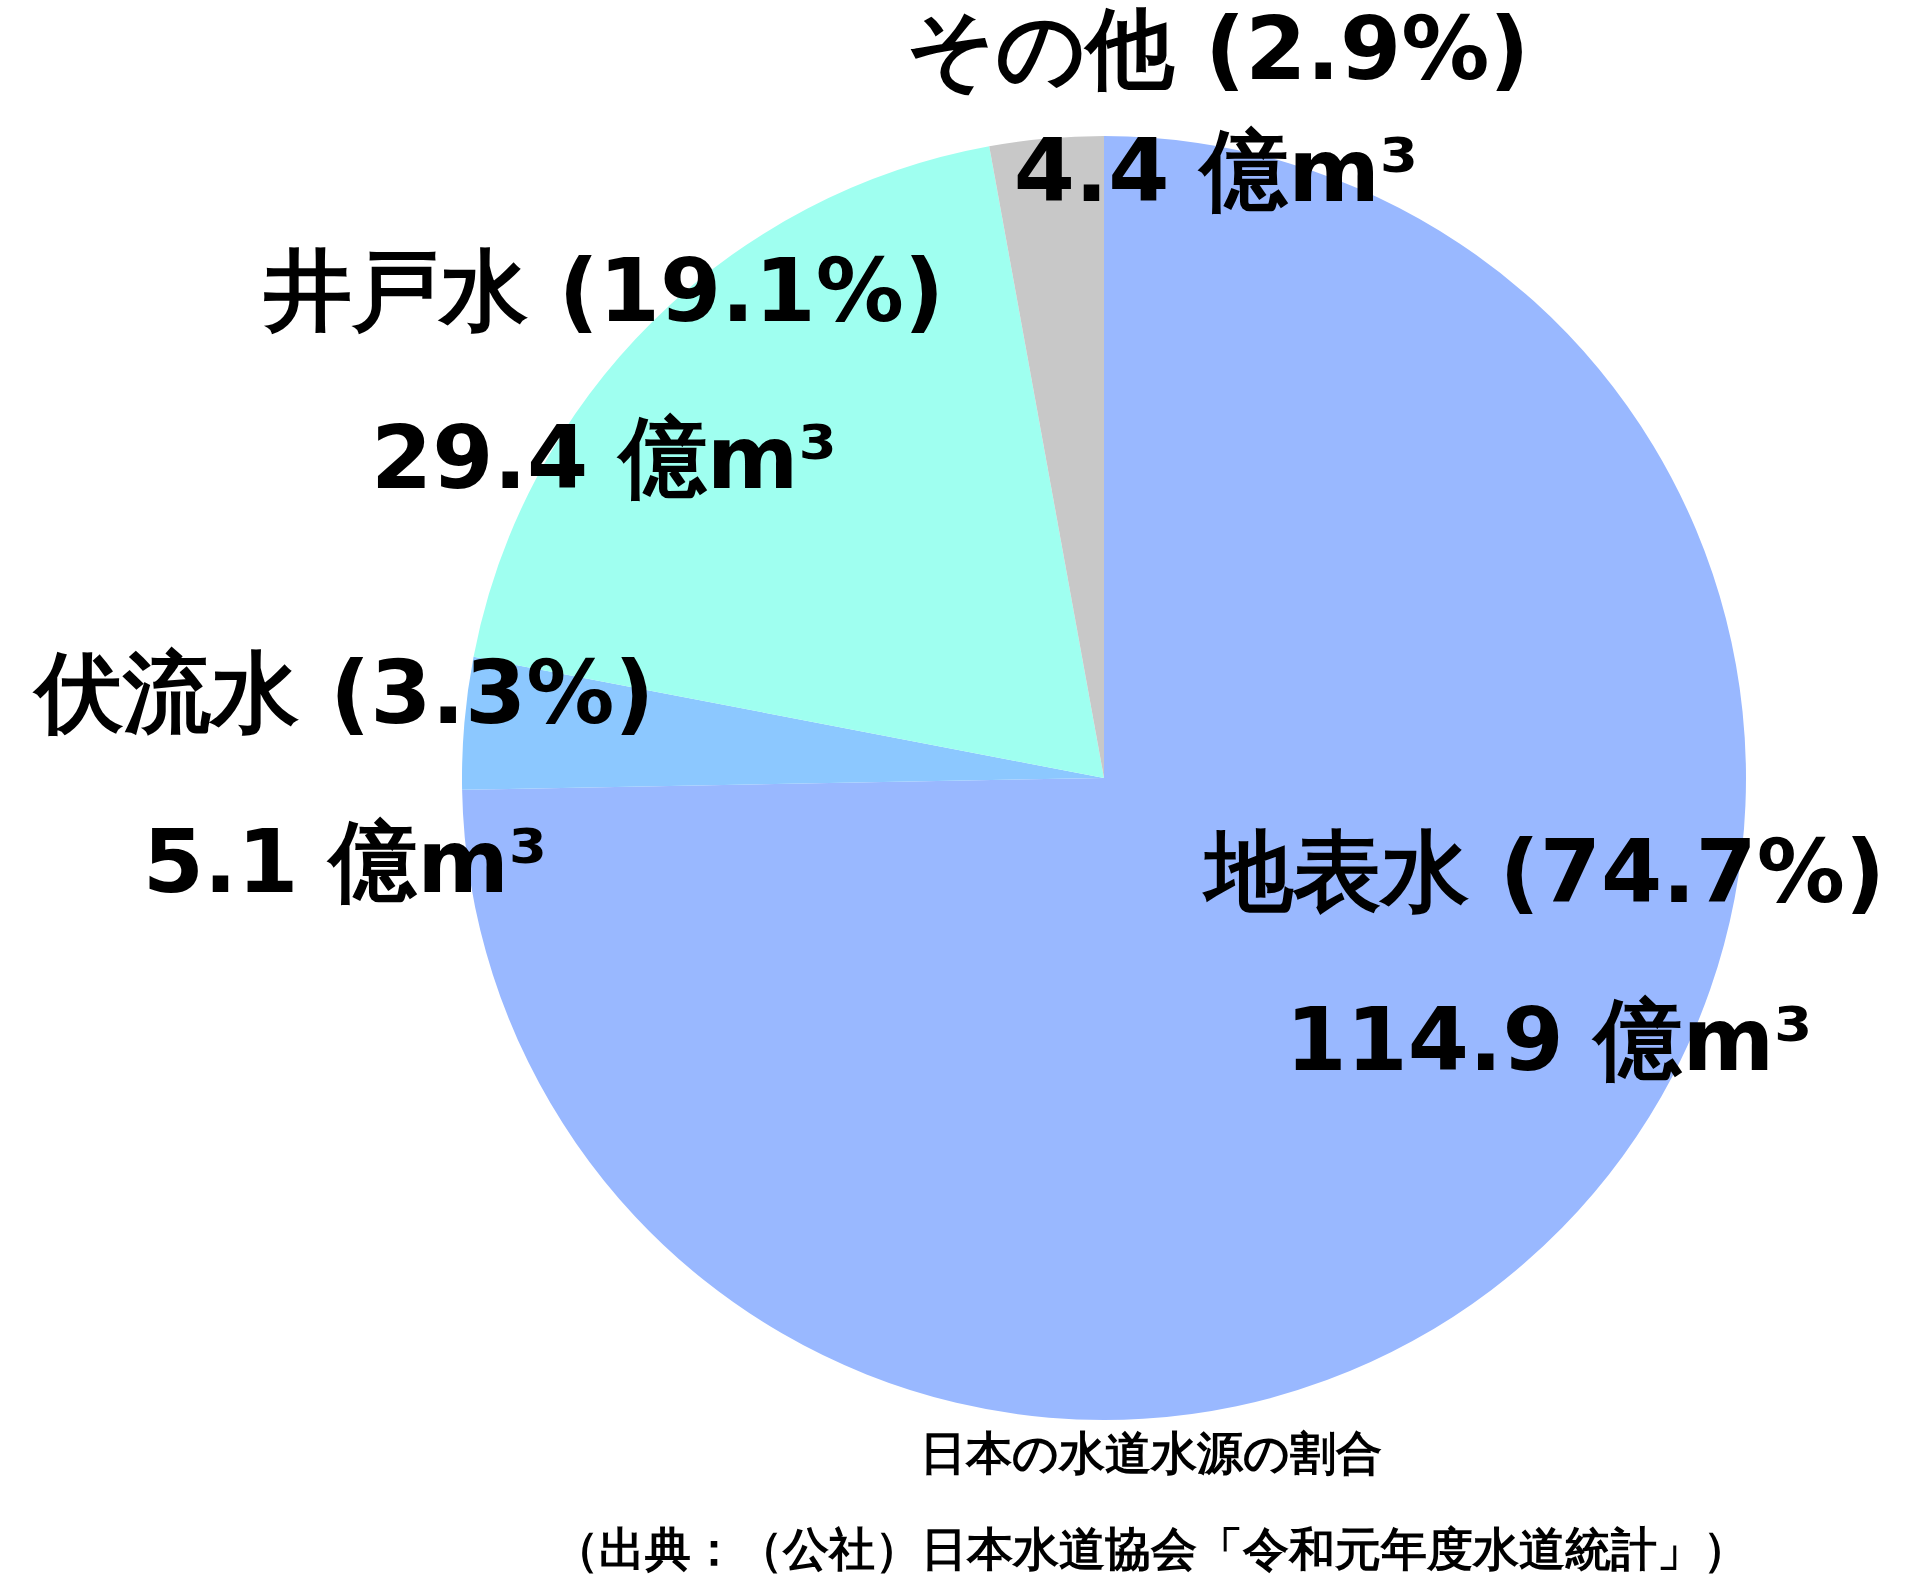  What do you see at coordinates (1151, 1548) in the screenshot?
I see `text: （出典：（公社）日本水道協会「令和元年度水道統計」）` at bounding box center [1151, 1548].